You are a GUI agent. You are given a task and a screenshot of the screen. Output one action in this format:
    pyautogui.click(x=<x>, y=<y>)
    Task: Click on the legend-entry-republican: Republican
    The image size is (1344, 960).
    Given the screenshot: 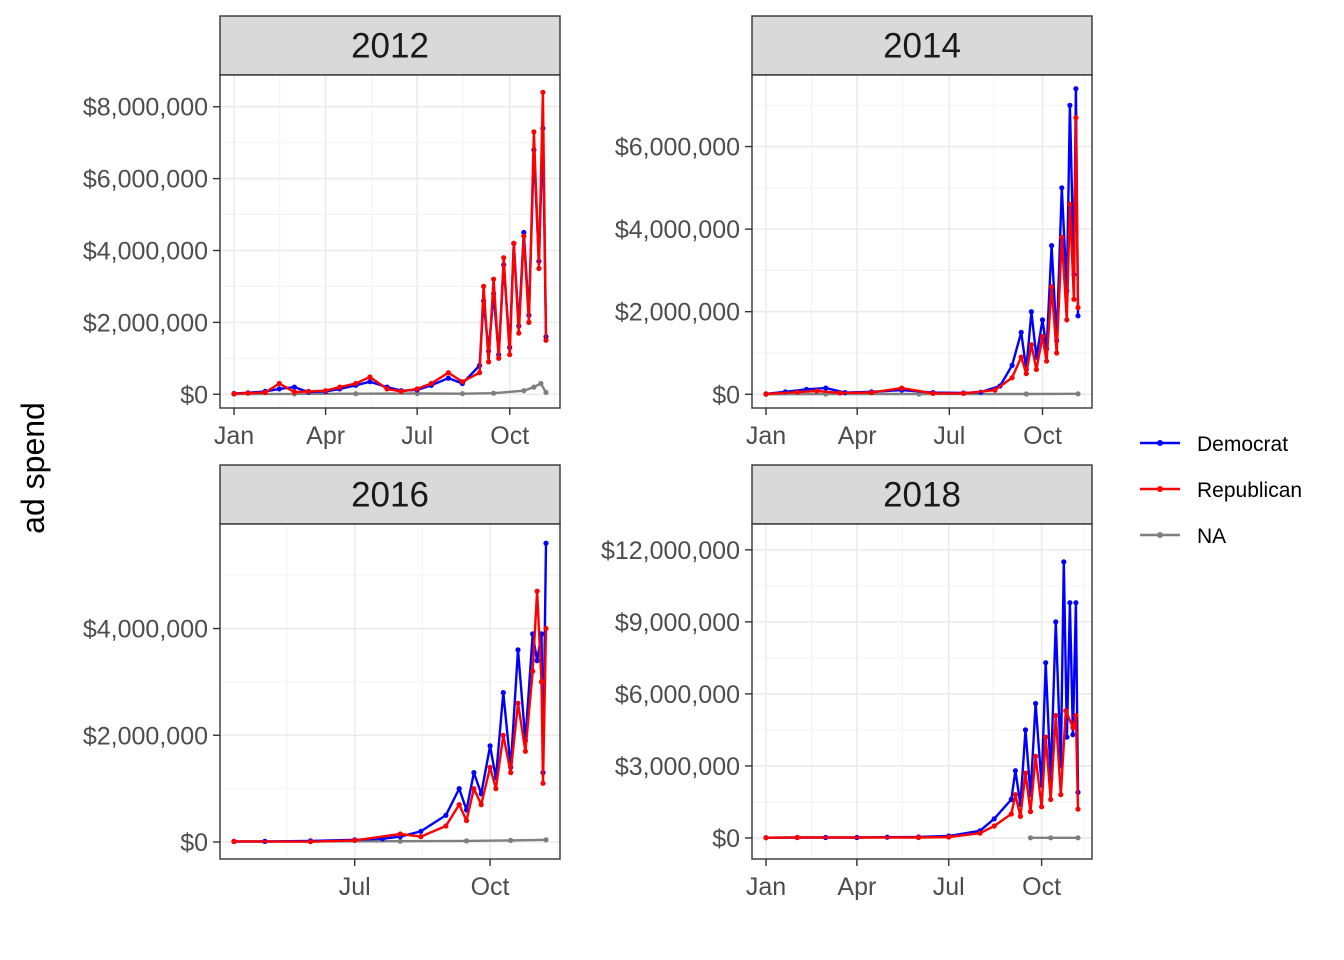 What is the action you would take?
    pyautogui.click(x=1221, y=490)
    